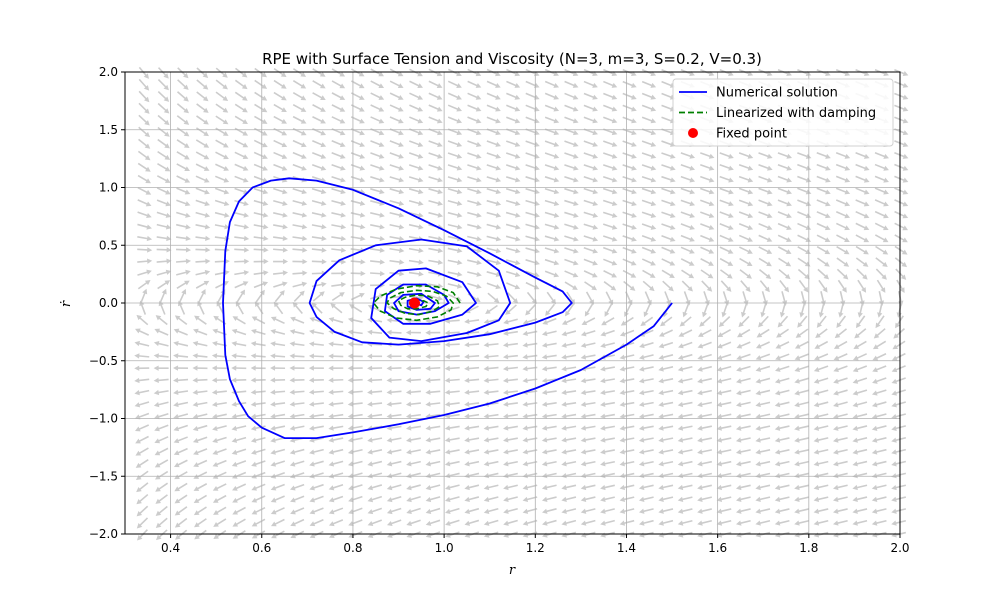  I want to click on y-tick-label: −1.0, so click(103, 419).